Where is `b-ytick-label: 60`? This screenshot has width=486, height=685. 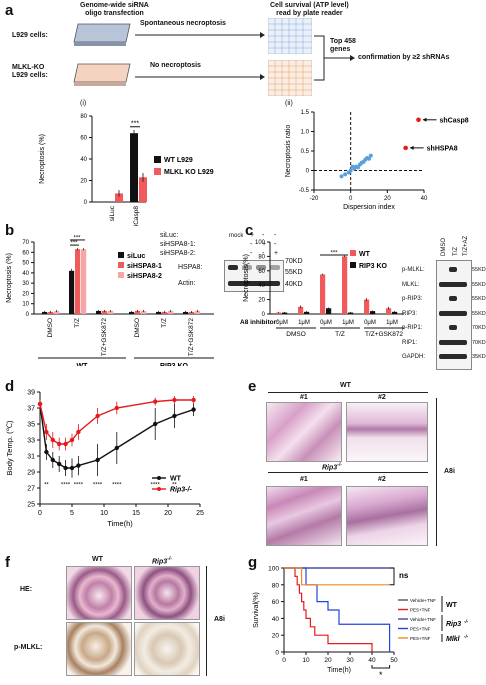
b-ytick-label: 60 is located at coordinates (25, 253).